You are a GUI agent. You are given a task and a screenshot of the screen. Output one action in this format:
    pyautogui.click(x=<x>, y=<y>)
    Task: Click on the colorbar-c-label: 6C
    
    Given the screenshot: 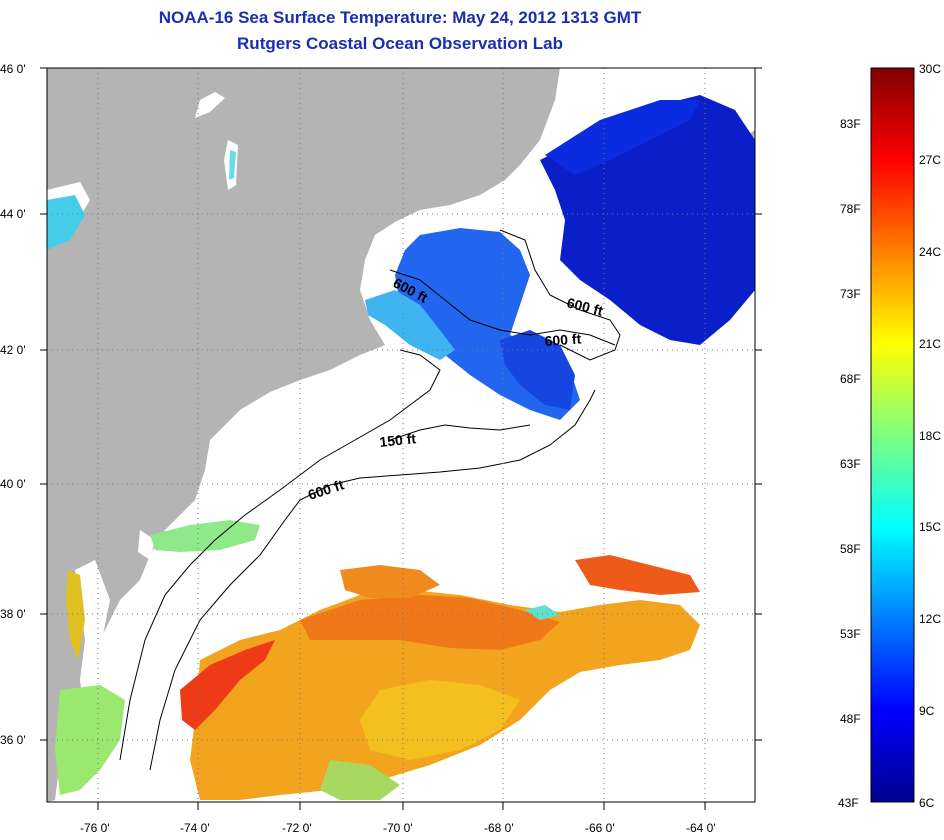 What is the action you would take?
    pyautogui.click(x=927, y=803)
    